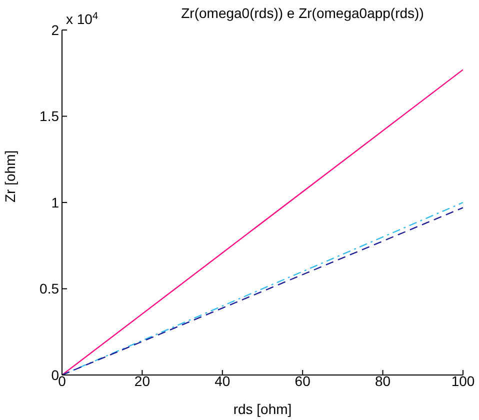  I want to click on y-axis-title: Zr [ohm], so click(10, 176).